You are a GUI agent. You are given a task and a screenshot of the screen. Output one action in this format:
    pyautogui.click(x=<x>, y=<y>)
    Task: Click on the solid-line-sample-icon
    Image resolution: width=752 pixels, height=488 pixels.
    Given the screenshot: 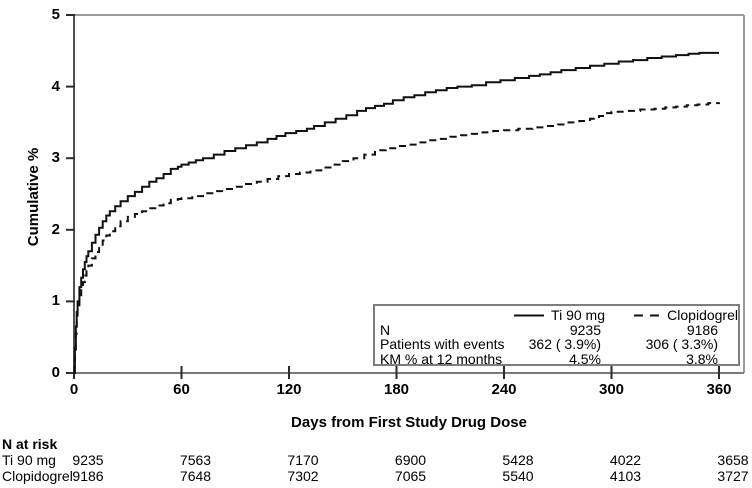 What is the action you would take?
    pyautogui.click(x=529, y=315)
    